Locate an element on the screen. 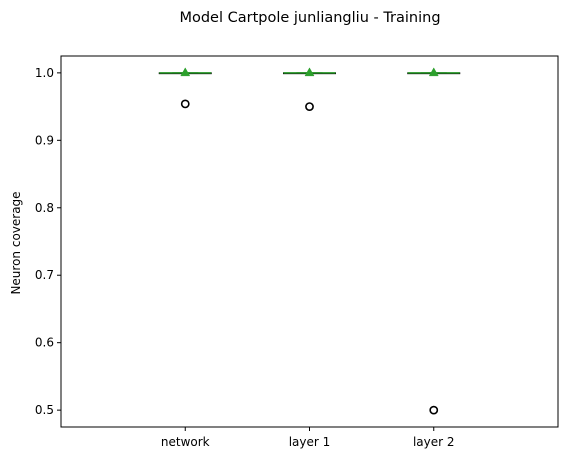  chart-title: Model Cartpole junliangliu - Training is located at coordinates (309, 18).